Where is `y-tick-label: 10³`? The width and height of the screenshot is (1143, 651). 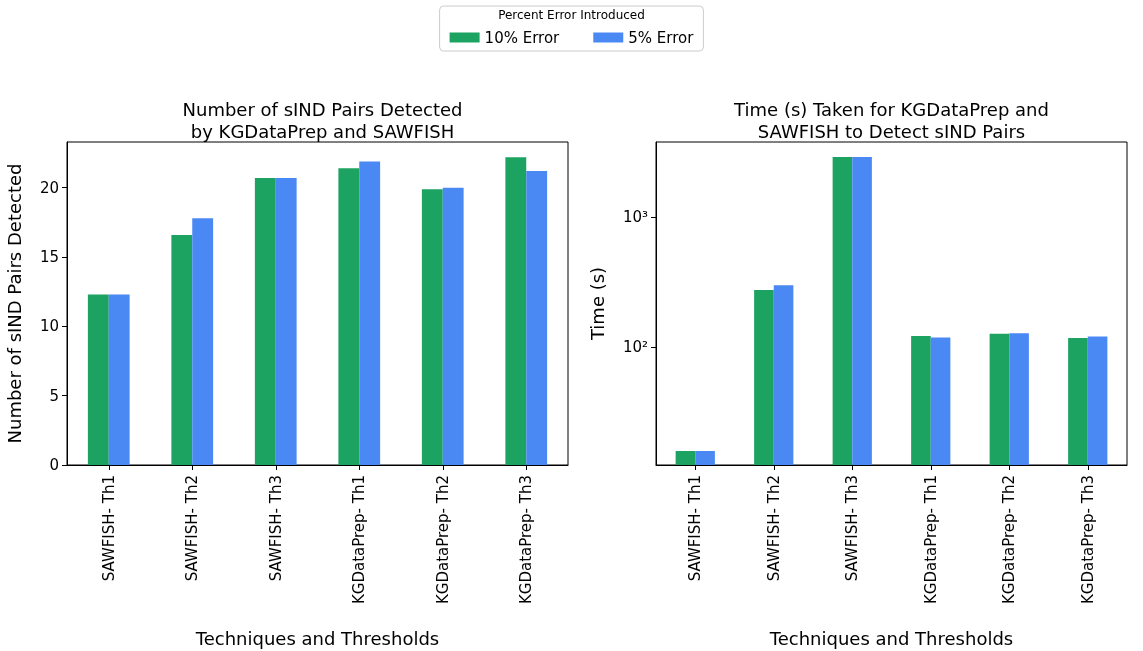
y-tick-label: 10³ is located at coordinates (635, 216).